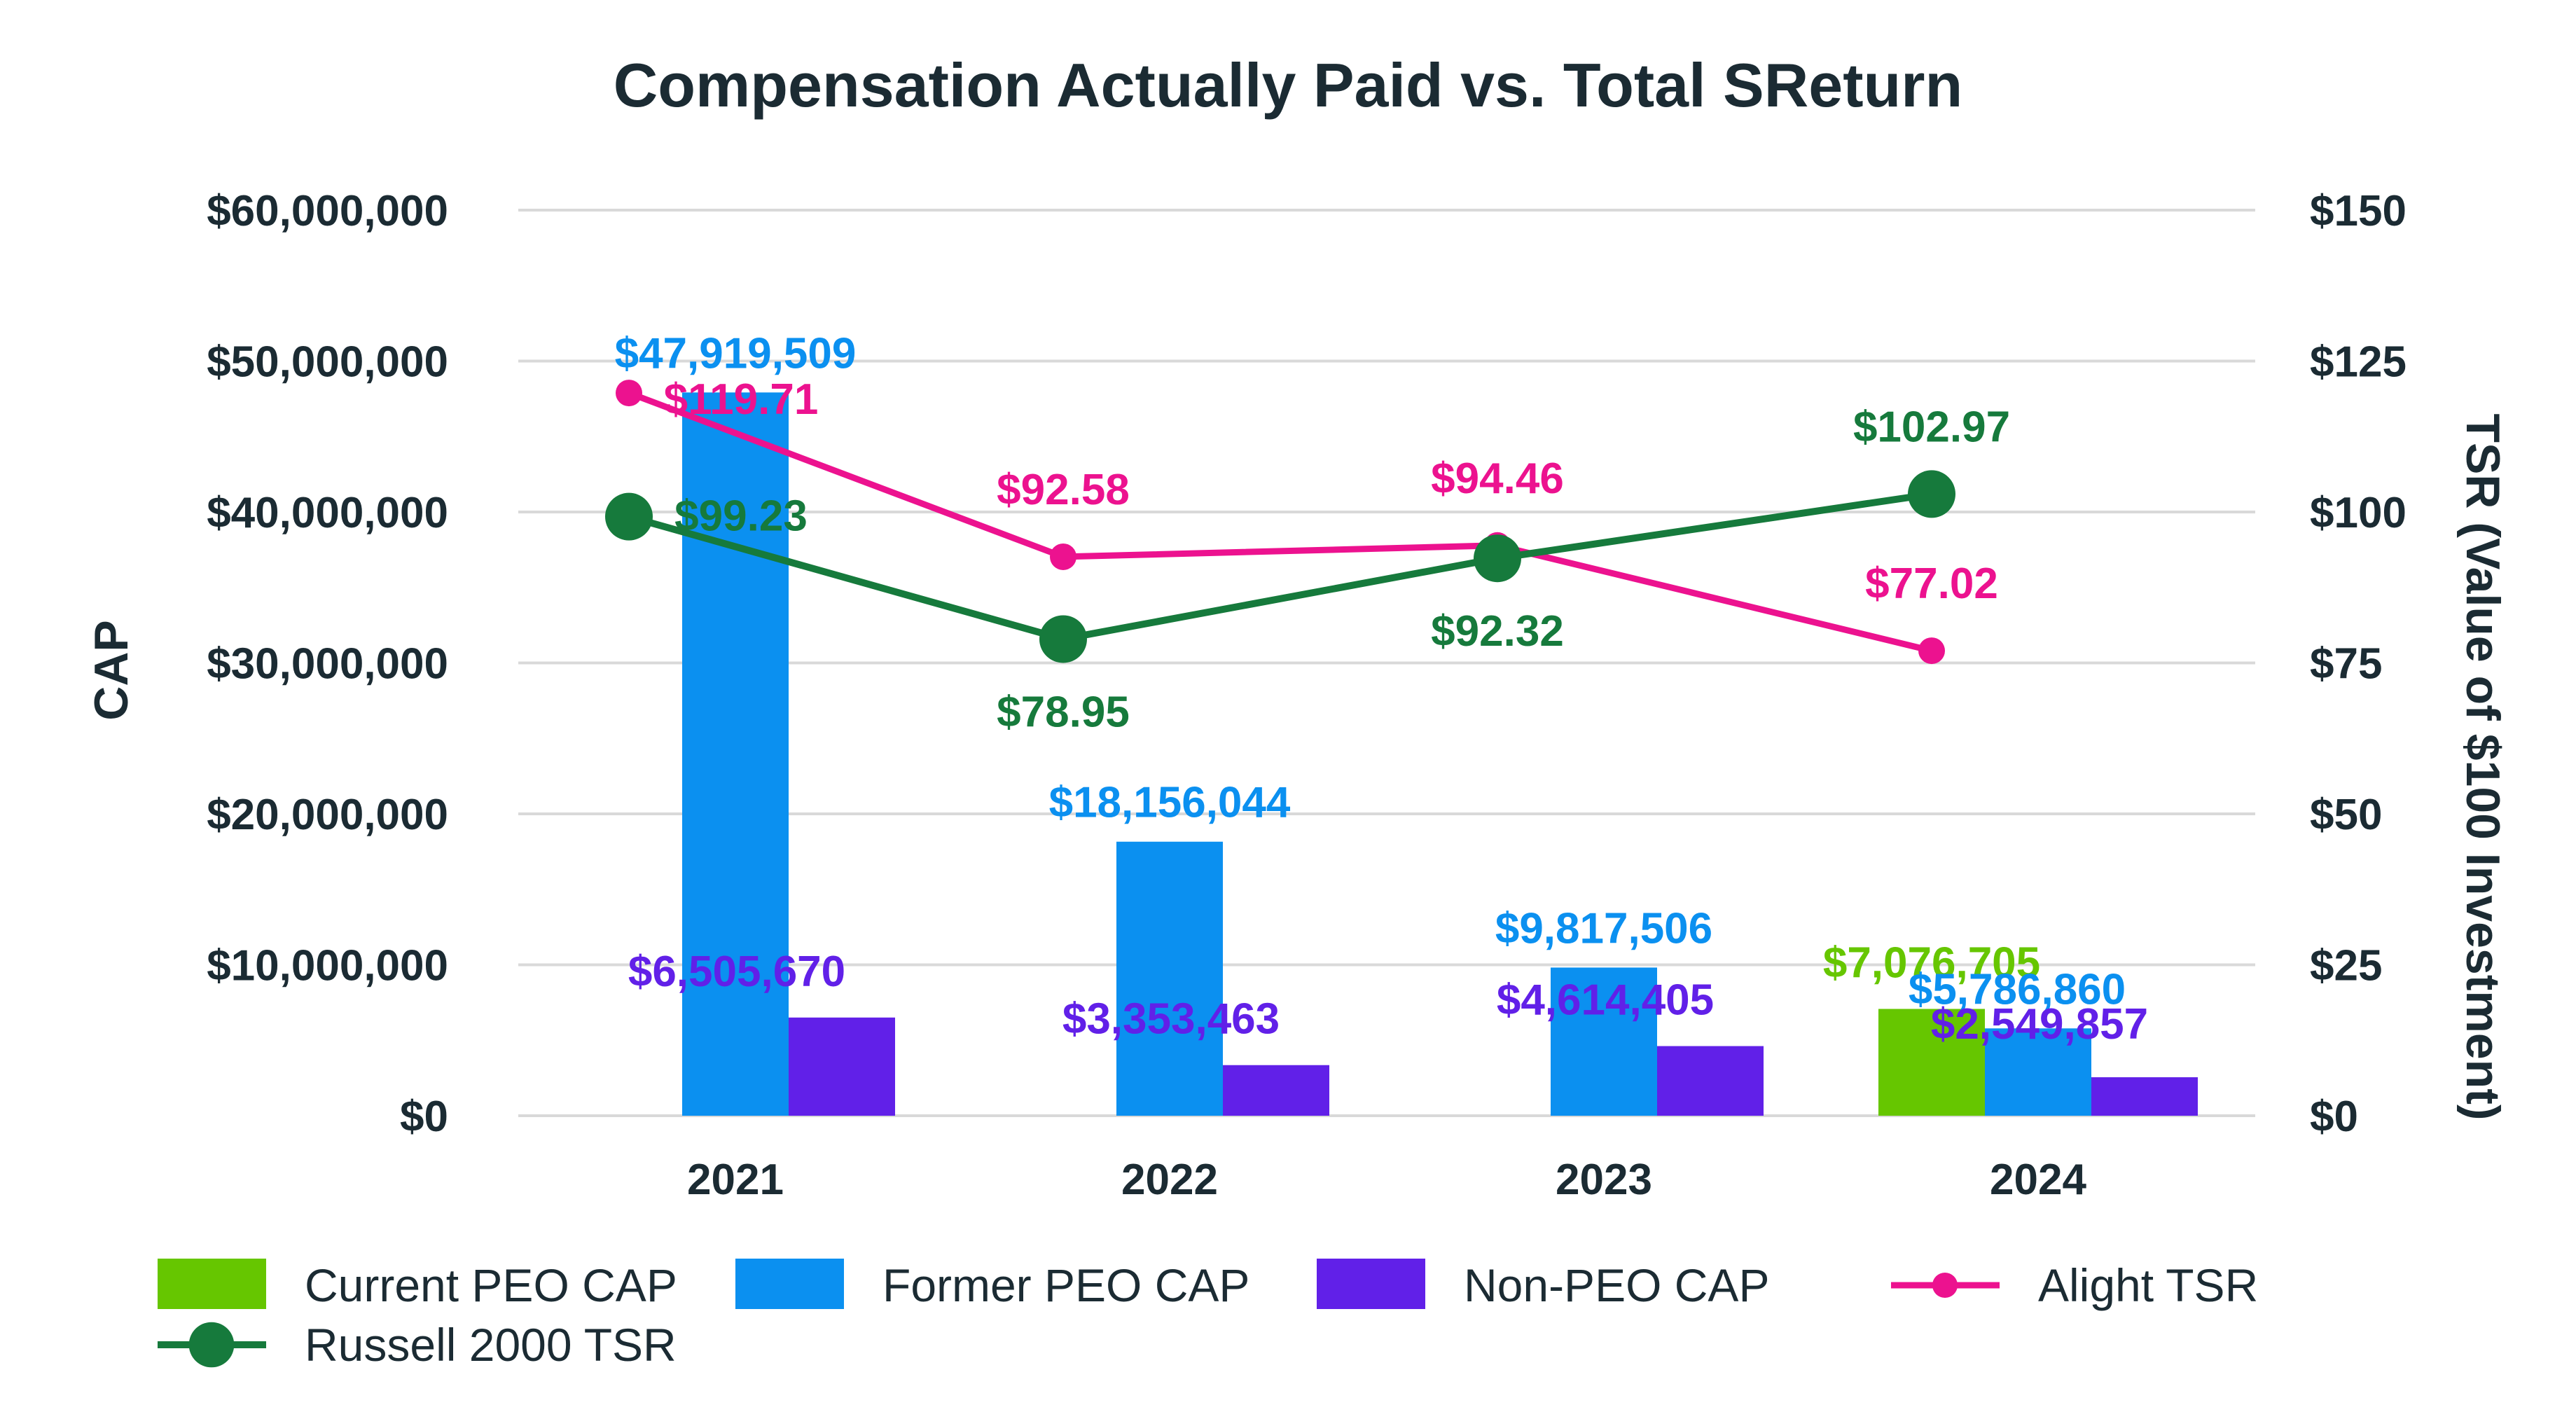  What do you see at coordinates (1065, 1285) in the screenshot?
I see `legend-label: Former PEO CAP` at bounding box center [1065, 1285].